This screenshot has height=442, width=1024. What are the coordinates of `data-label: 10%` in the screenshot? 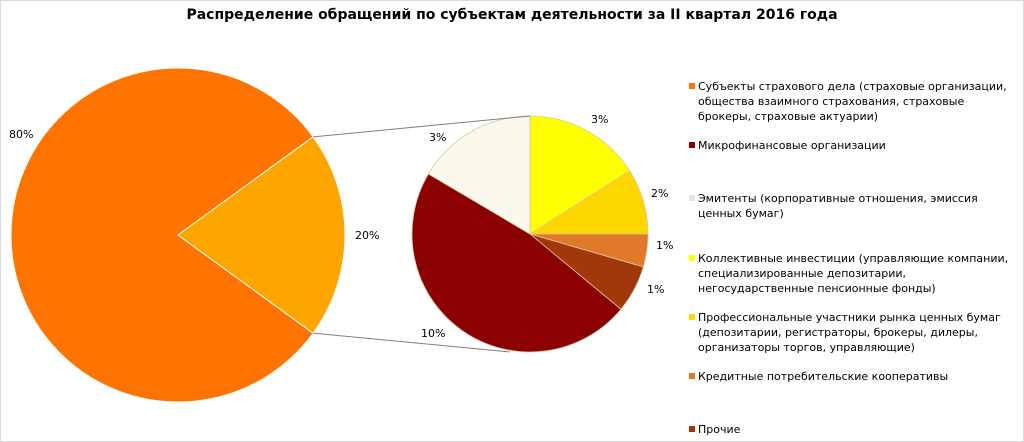 It's located at (433, 333).